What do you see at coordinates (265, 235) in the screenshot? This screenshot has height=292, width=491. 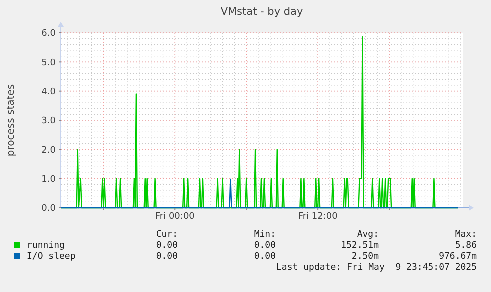 I see `text: Min:` at bounding box center [265, 235].